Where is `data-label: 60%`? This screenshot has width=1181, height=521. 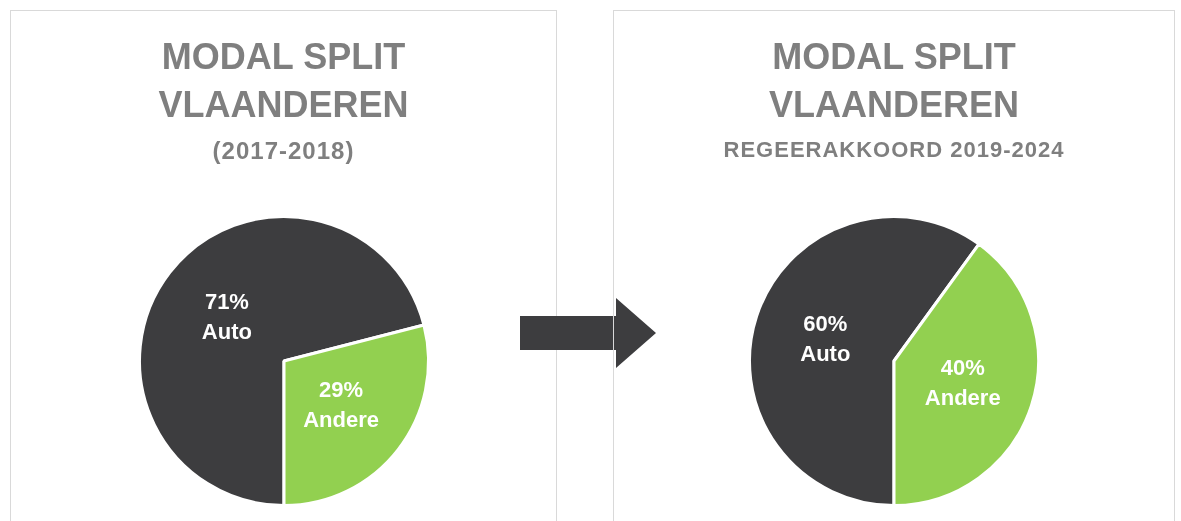 data-label: 60% is located at coordinates (825, 323).